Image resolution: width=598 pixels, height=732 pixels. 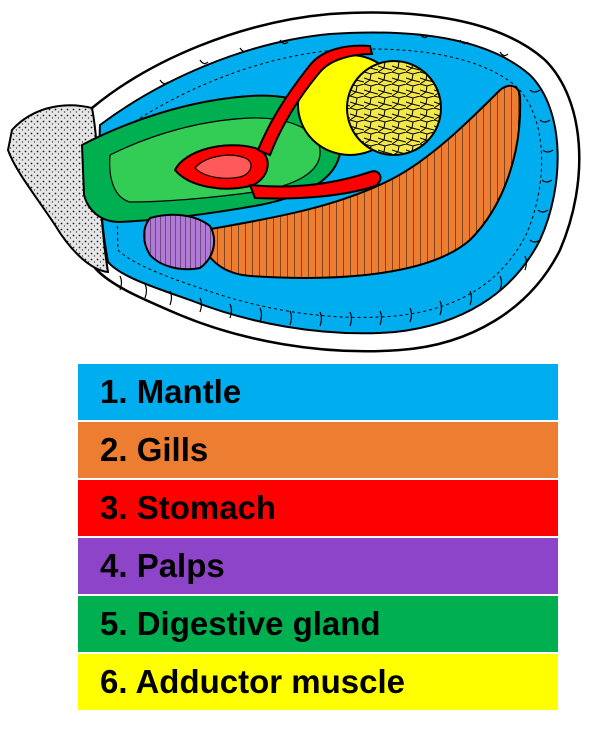 What do you see at coordinates (318, 450) in the screenshot?
I see `legend-item-gills: 2. Gills` at bounding box center [318, 450].